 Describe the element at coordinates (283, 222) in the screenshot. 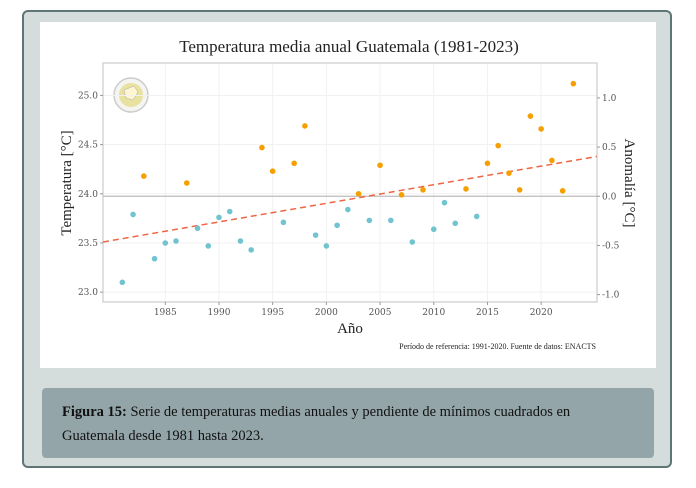

I see `data-point-1996` at that location.